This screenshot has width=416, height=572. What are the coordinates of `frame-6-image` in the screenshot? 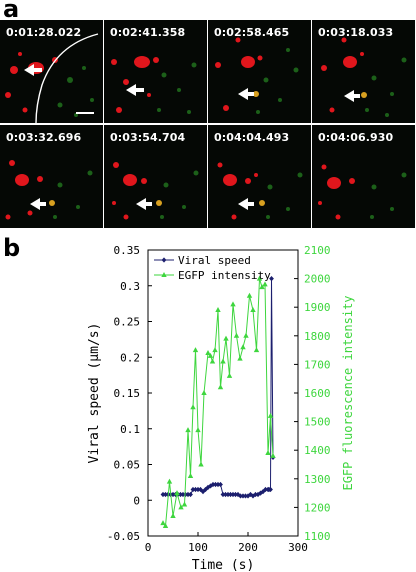 It's located at (155, 176).